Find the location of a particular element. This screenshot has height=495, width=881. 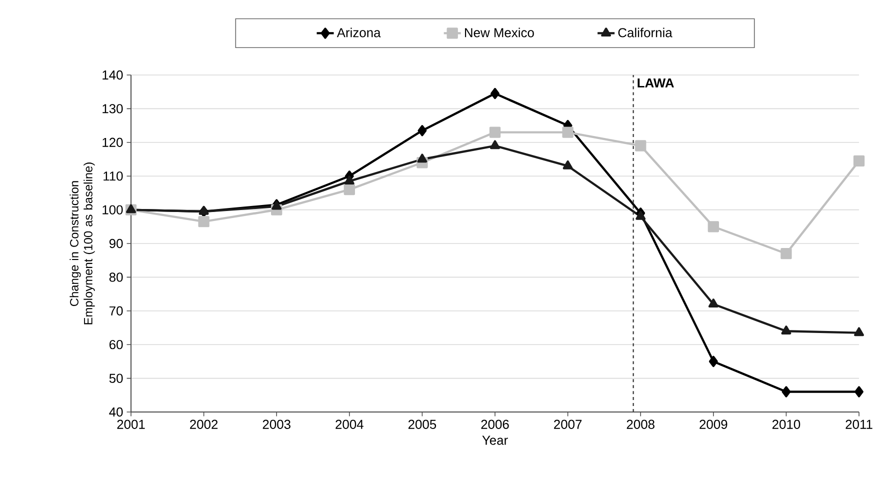

y-tick-label: 140 is located at coordinates (112, 75).